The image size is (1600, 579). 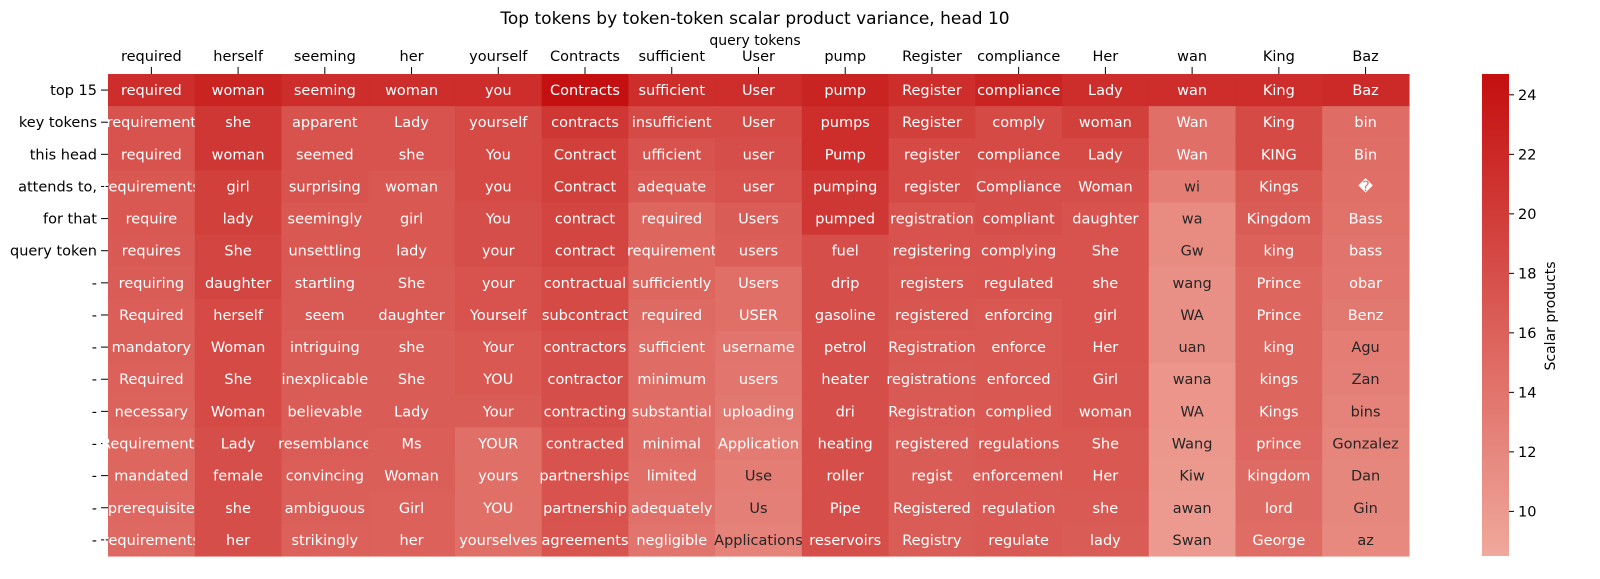 I want to click on cell-token-label: regulate, so click(x=1018, y=541).